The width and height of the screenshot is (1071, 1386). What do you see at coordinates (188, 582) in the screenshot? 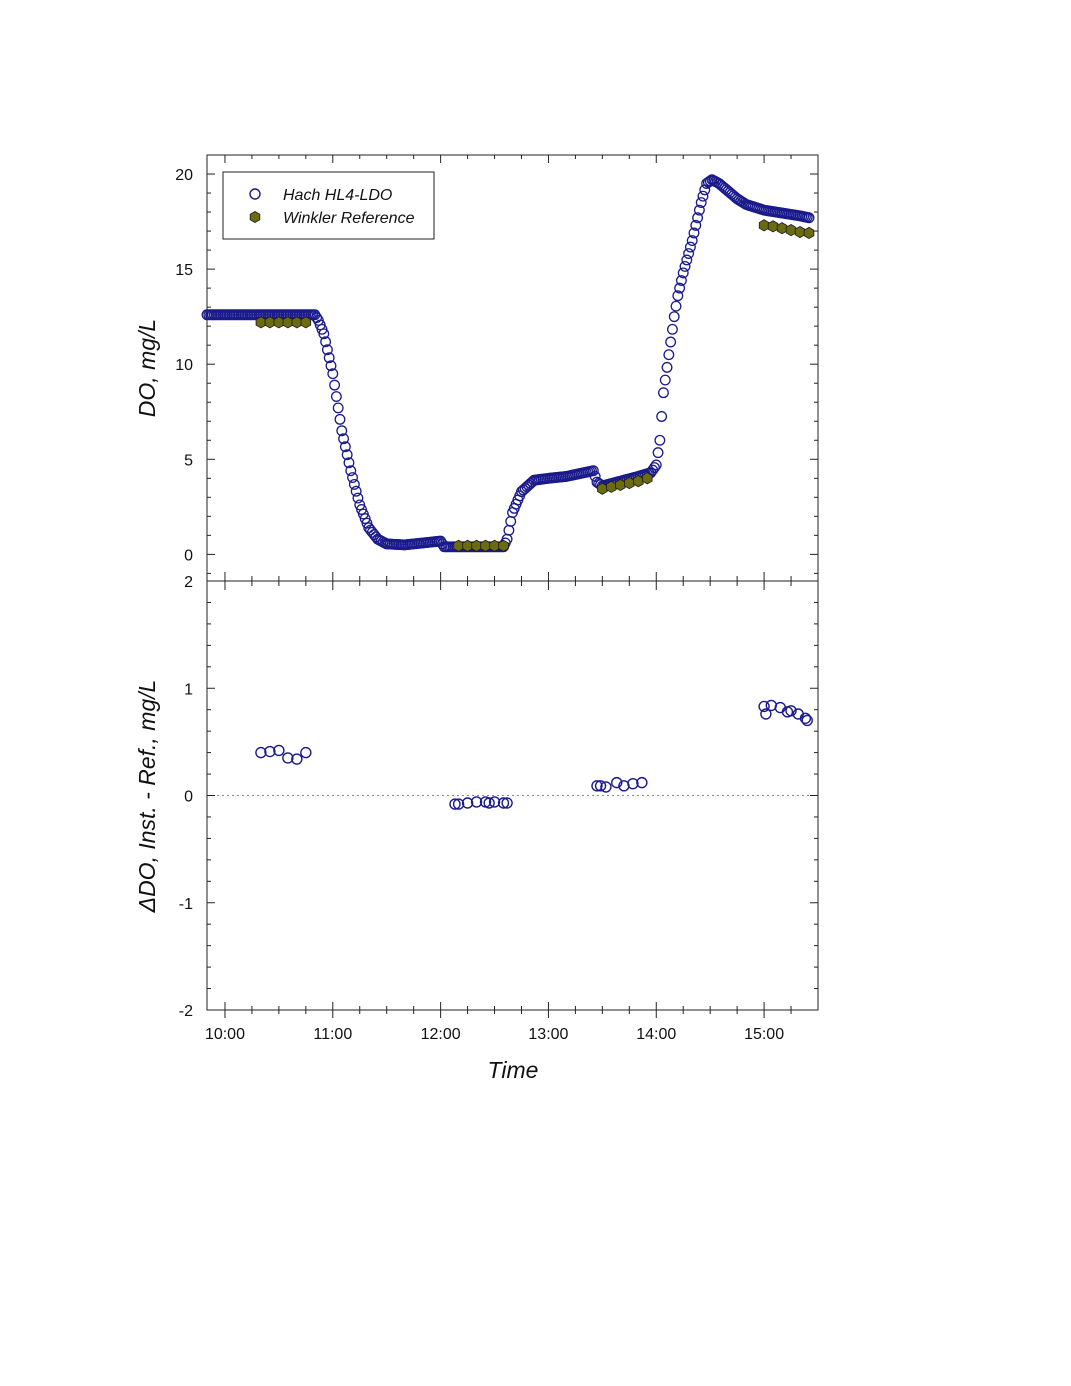
I see `bottom-y-tick-label: 2` at bounding box center [188, 582].